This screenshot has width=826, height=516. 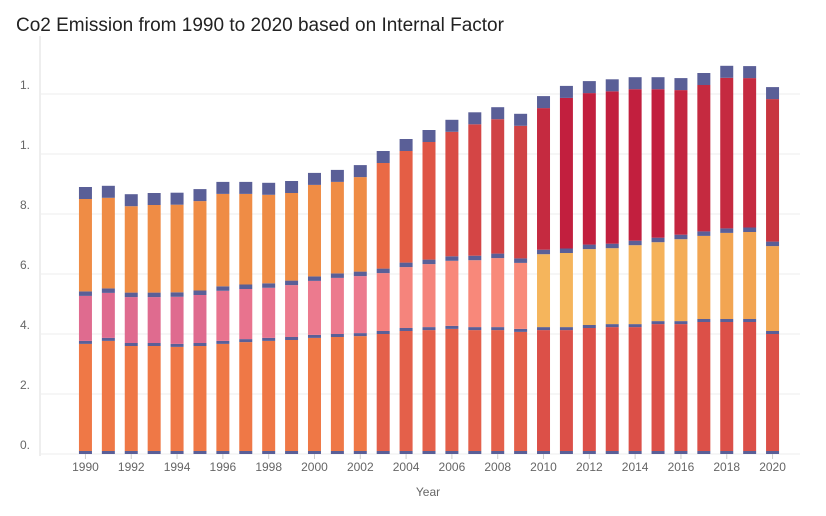 What do you see at coordinates (428, 492) in the screenshot?
I see `x-axis-label: Year` at bounding box center [428, 492].